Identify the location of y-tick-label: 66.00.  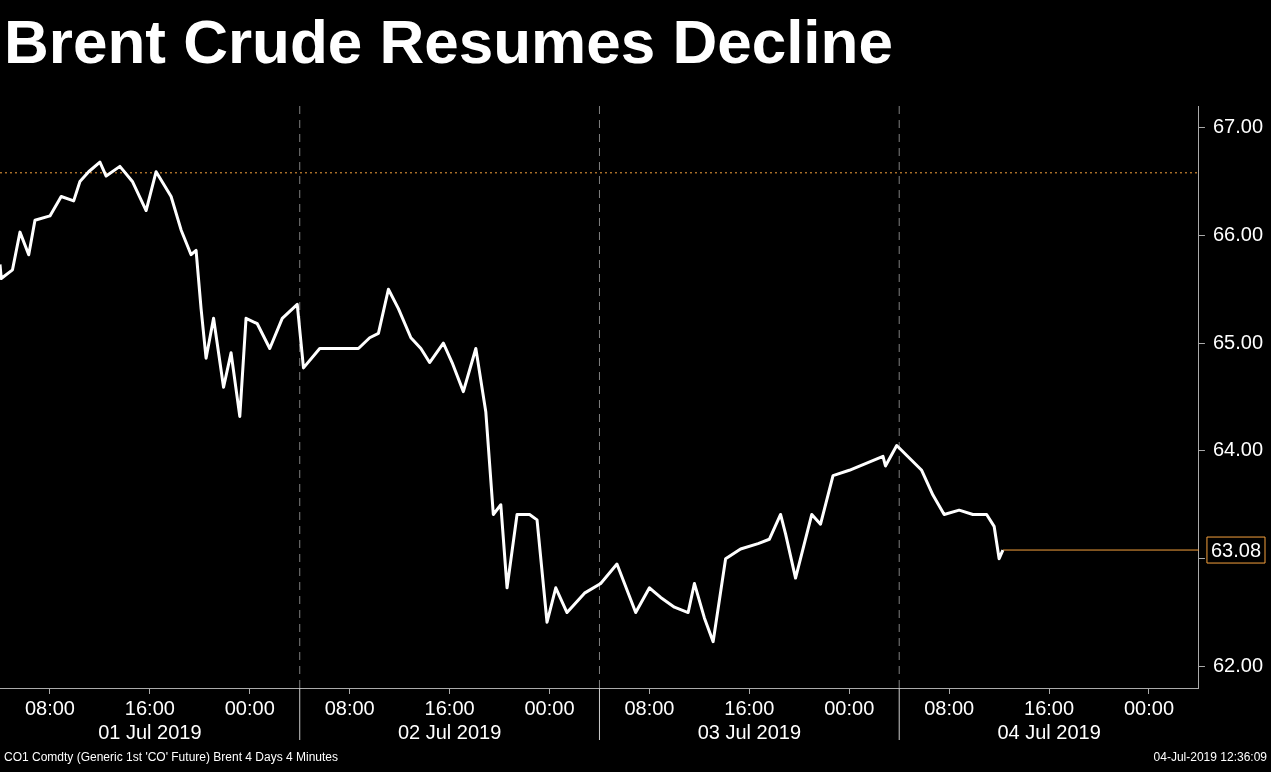
(1238, 233).